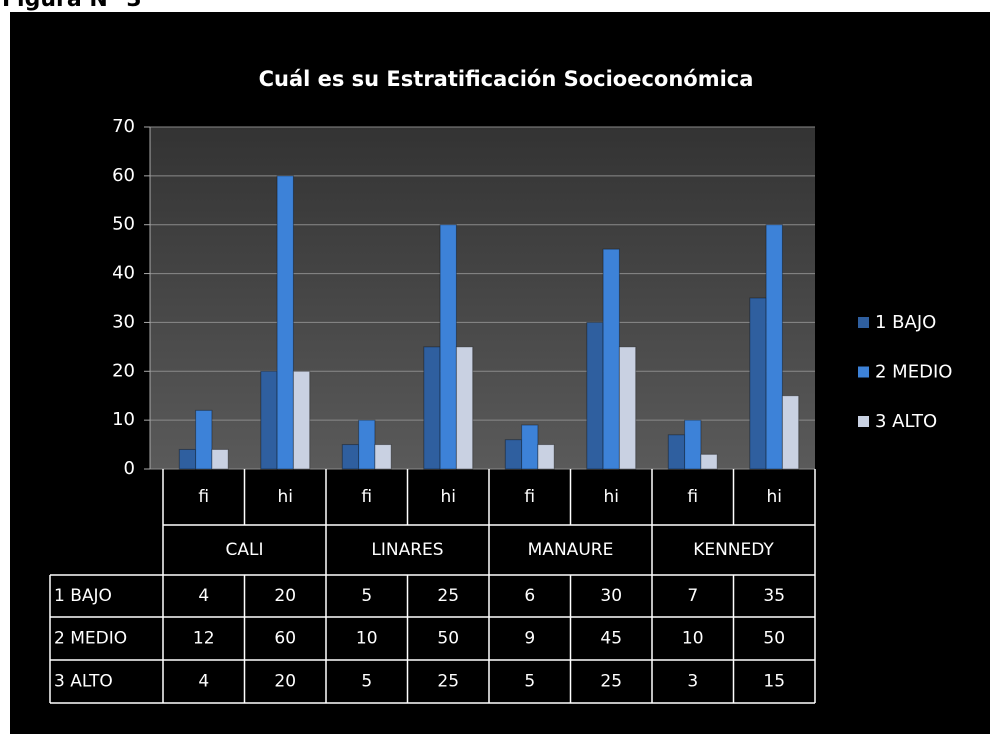  Describe the element at coordinates (913, 372) in the screenshot. I see `legend-label: 2 MEDIO` at that location.